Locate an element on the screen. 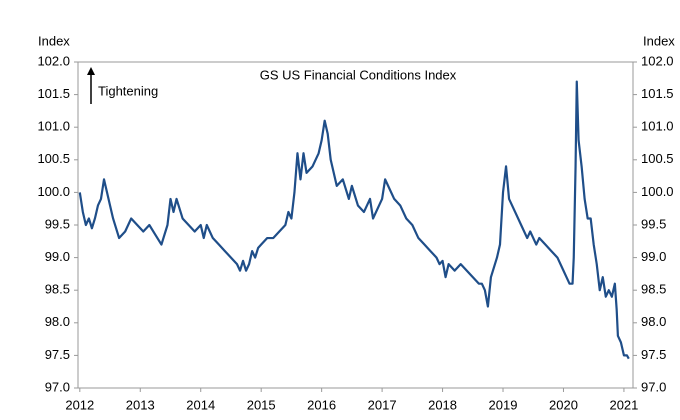 The image size is (680, 420). y2-tick-label: 101.5 is located at coordinates (657, 93).